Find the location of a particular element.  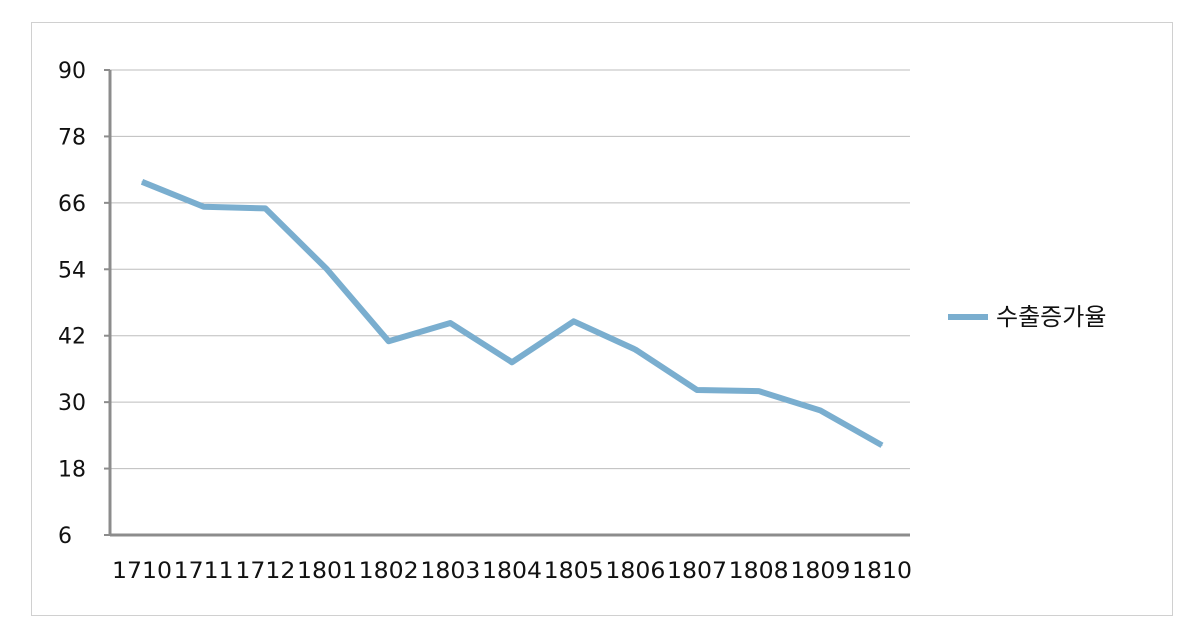

legend: 수출증가율 is located at coordinates (1027, 317).